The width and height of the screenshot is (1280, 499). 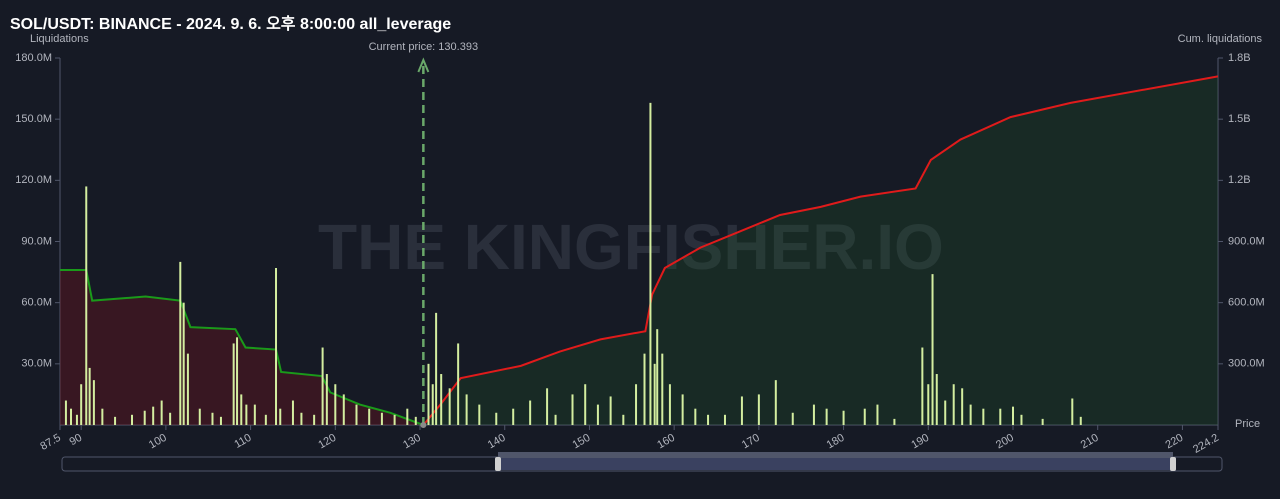 I want to click on cumulative-area, so click(x=242, y=347).